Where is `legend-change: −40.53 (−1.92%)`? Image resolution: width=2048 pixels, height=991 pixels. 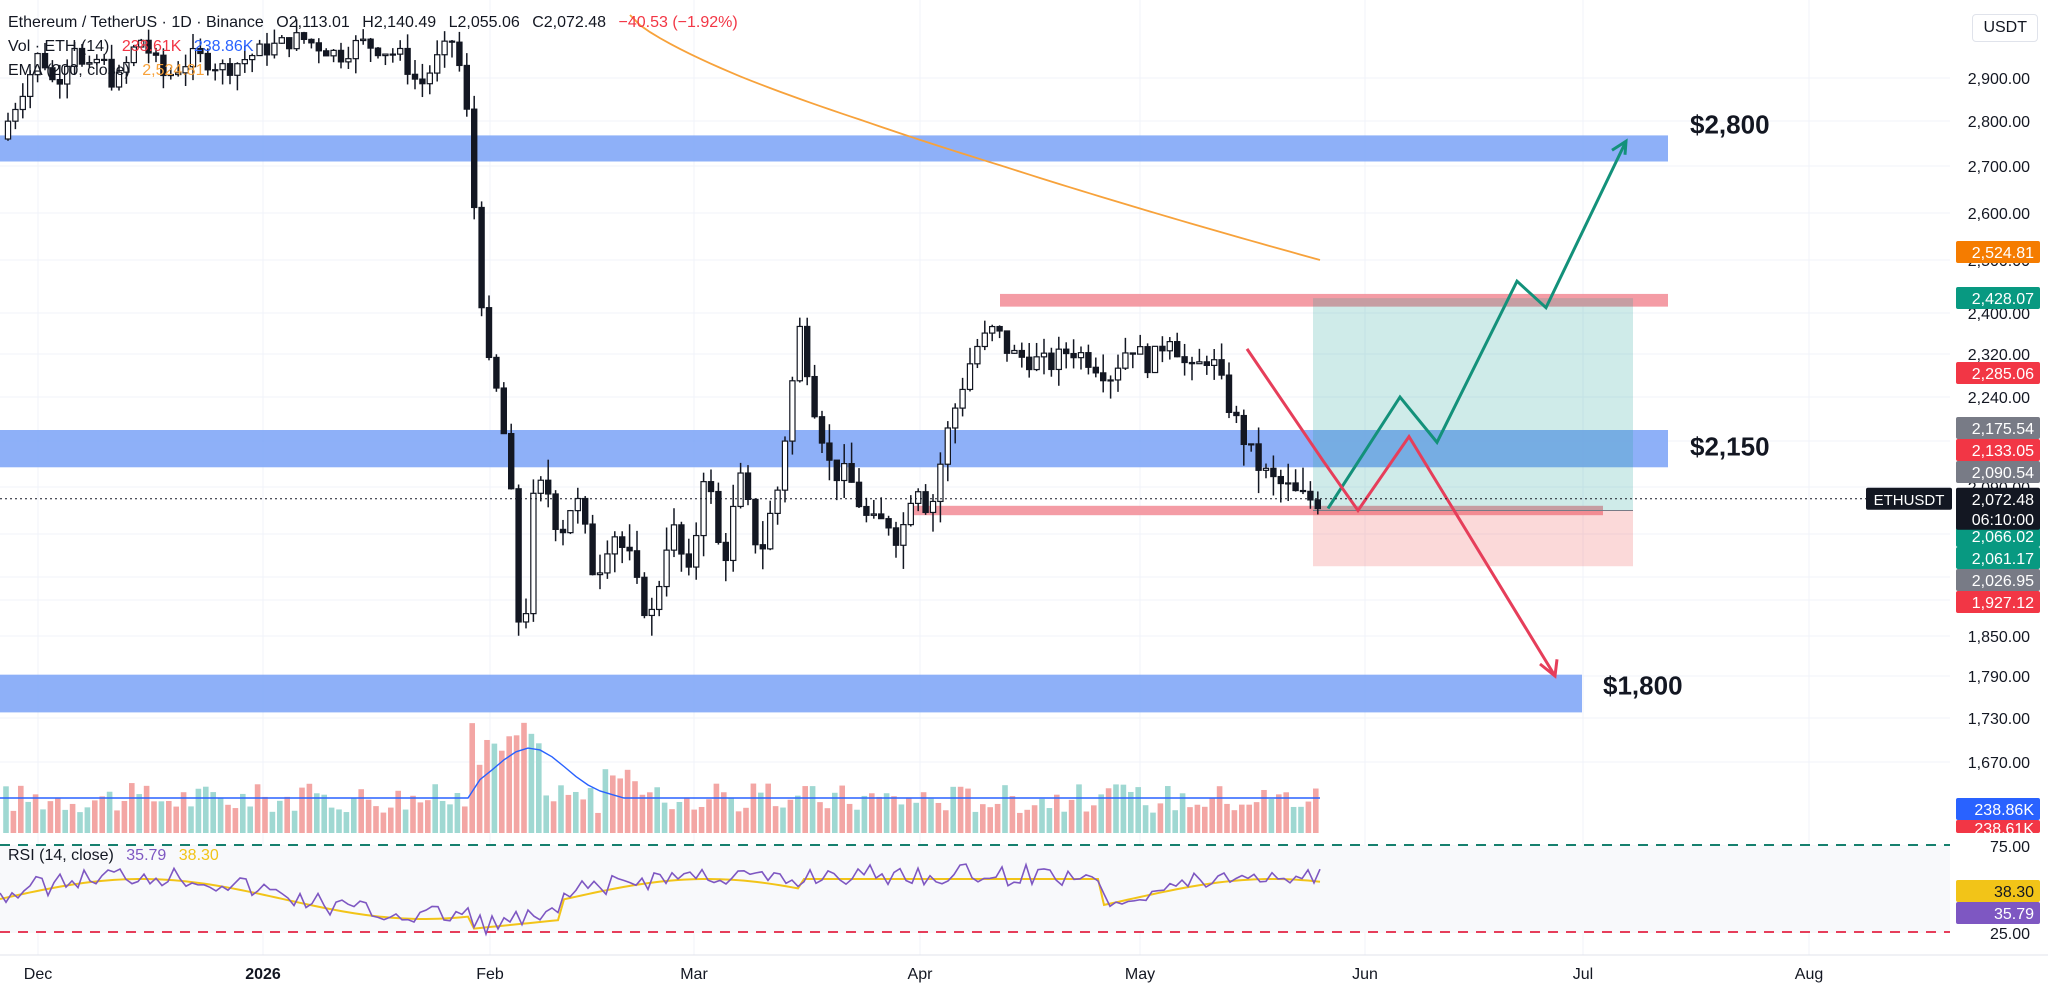
legend-change: −40.53 (−1.92%) is located at coordinates (678, 22).